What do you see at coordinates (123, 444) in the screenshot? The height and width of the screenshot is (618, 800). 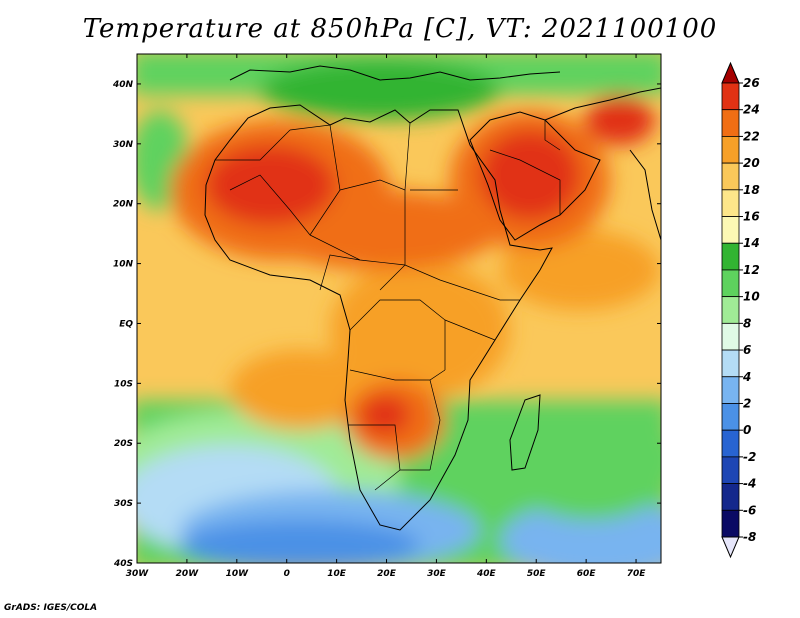 I see `lat-tick-label: 20S` at bounding box center [123, 444].